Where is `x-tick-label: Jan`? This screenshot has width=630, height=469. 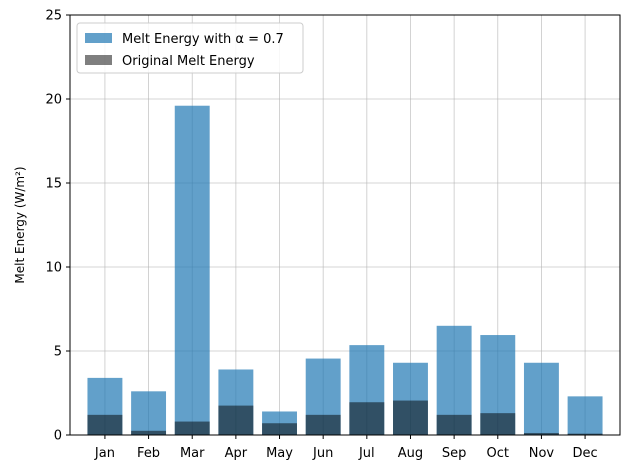 x-tick-label: Jan is located at coordinates (104, 453).